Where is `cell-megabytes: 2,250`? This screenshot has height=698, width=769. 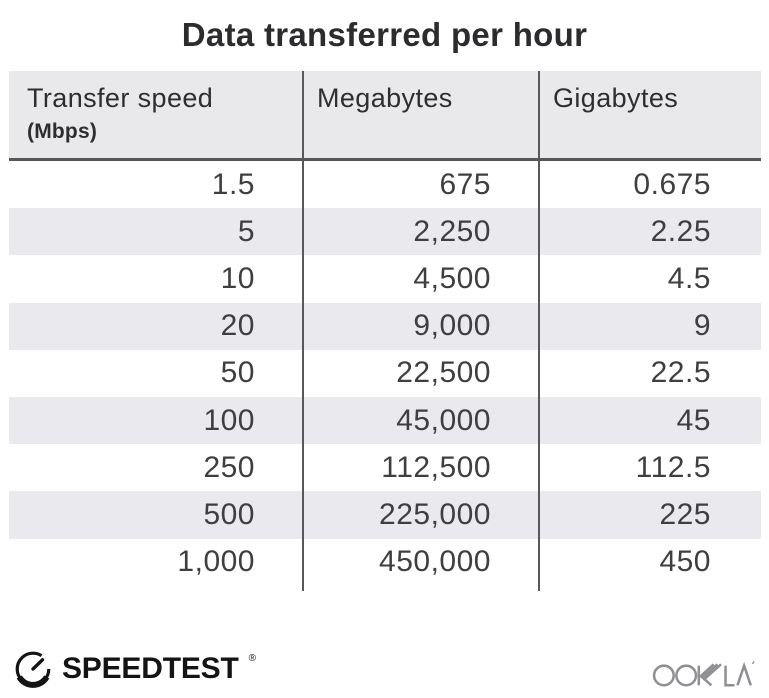 cell-megabytes: 2,250 is located at coordinates (420, 232).